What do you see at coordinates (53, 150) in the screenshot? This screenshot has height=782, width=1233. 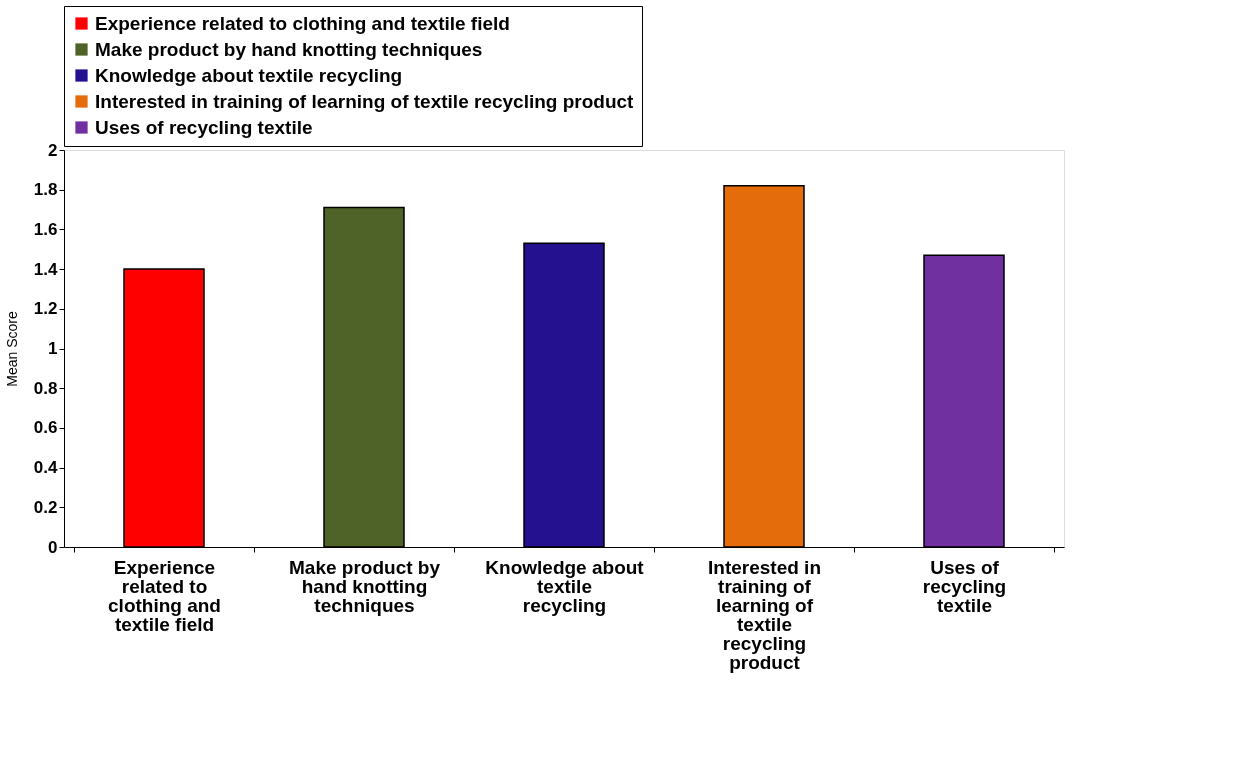 I see `y-tick-label: 2` at bounding box center [53, 150].